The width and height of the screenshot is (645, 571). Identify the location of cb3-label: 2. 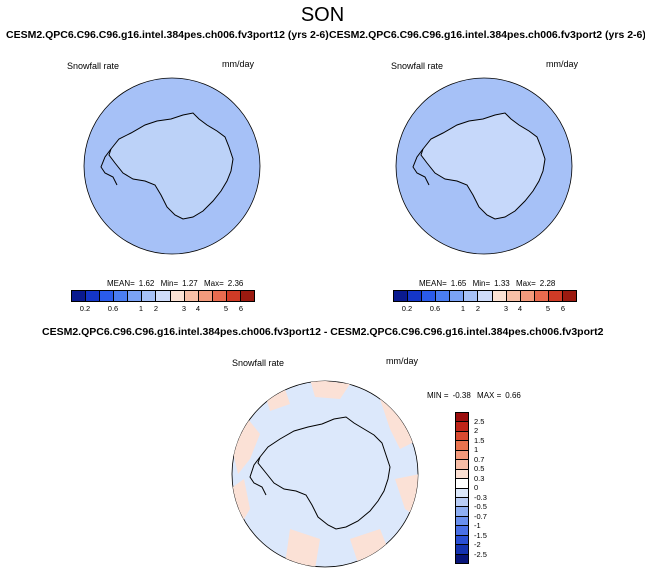
(476, 430).